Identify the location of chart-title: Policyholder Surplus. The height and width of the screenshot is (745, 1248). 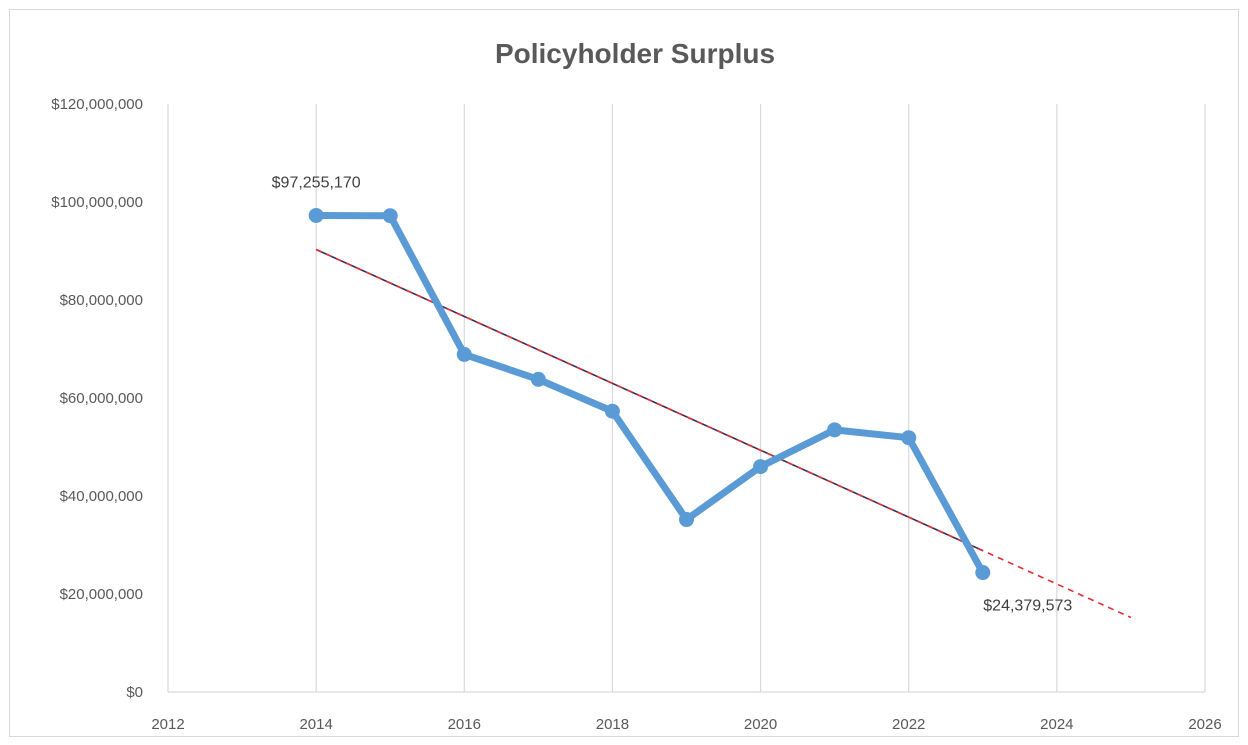
(635, 53).